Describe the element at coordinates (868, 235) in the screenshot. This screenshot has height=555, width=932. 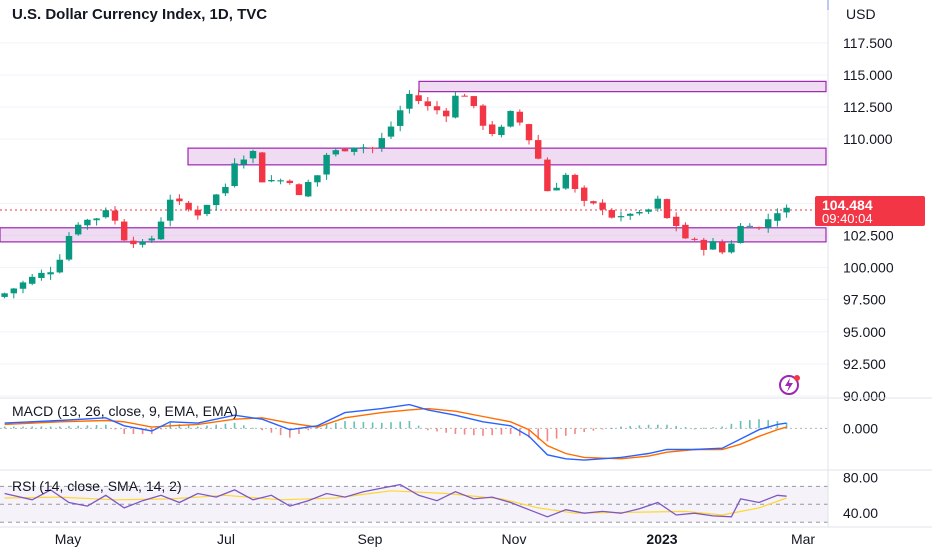
I see `price-tick-label: 102.500` at that location.